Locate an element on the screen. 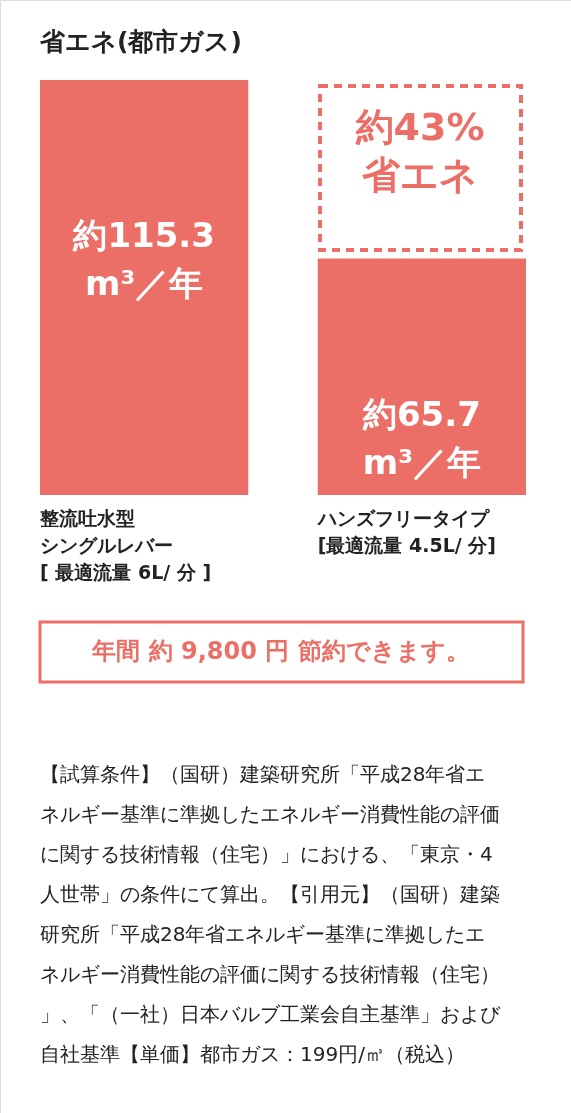  annotation: 約43% 省エネ is located at coordinates (419, 151).